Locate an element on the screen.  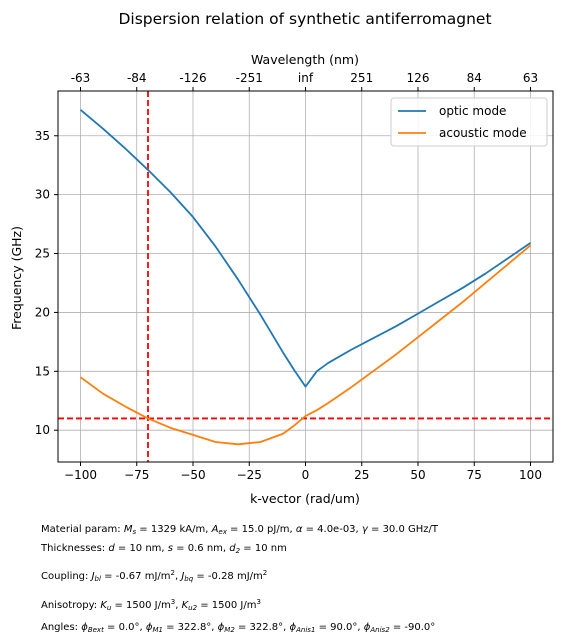
legend-box is located at coordinates (469, 122).